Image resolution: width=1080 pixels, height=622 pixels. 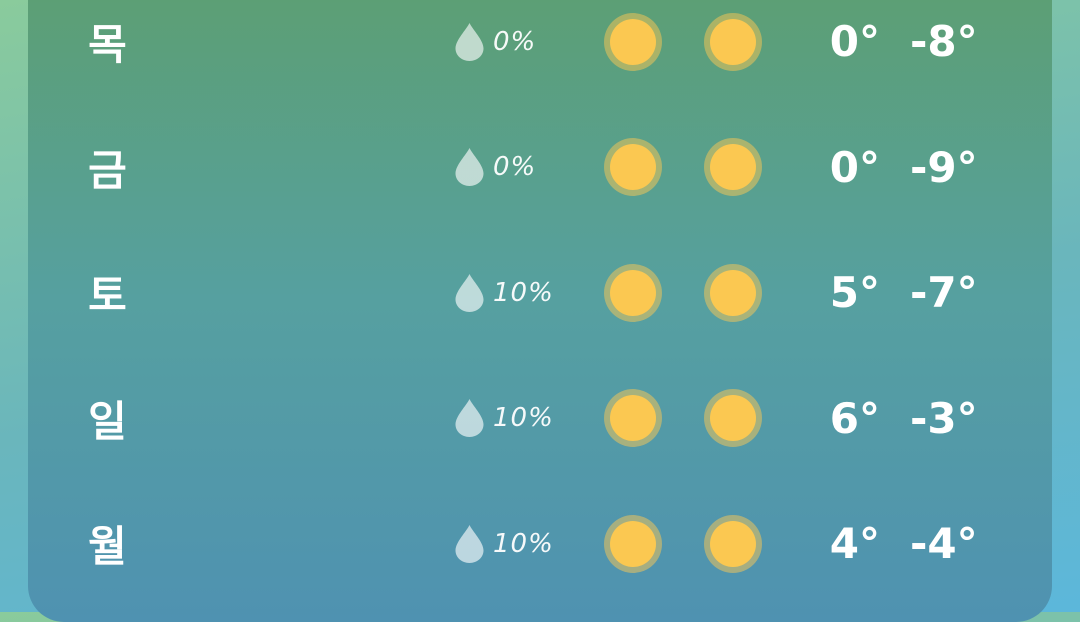 I want to click on temperature-group: 4° -4°, so click(x=919, y=543).